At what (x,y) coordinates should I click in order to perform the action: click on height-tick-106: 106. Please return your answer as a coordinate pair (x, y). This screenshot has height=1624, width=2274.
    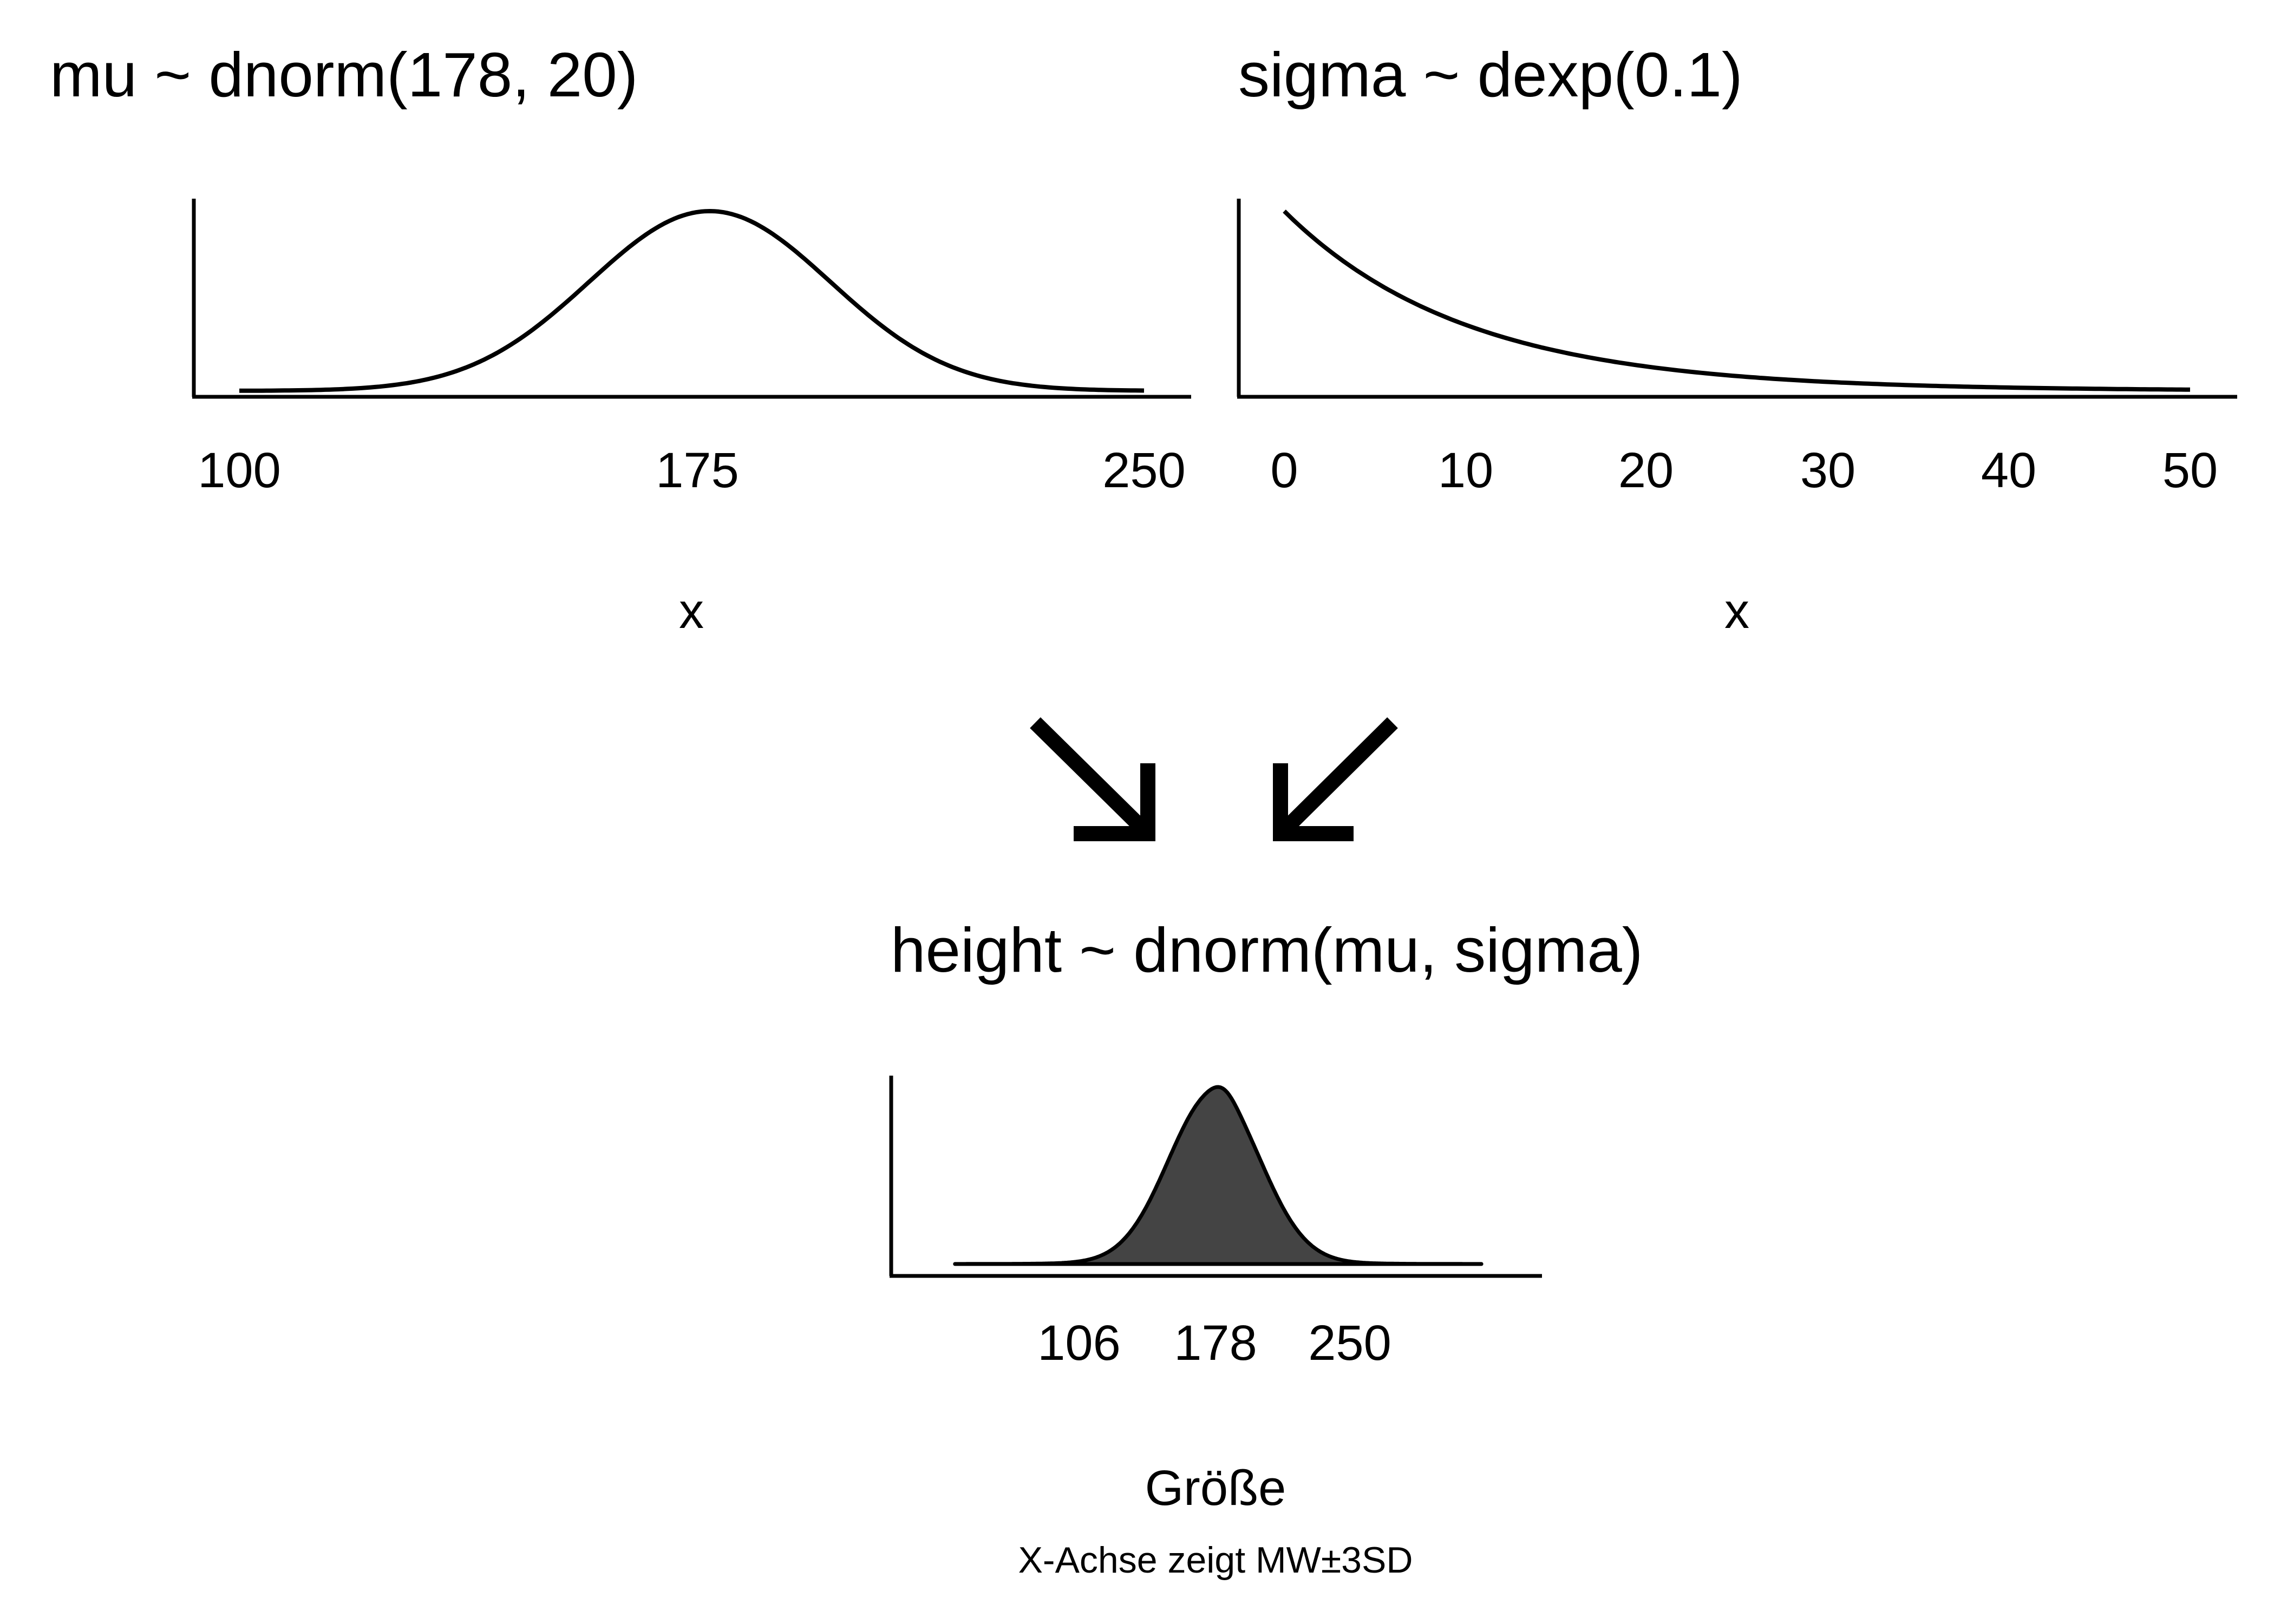
    Looking at the image, I should click on (1079, 1343).